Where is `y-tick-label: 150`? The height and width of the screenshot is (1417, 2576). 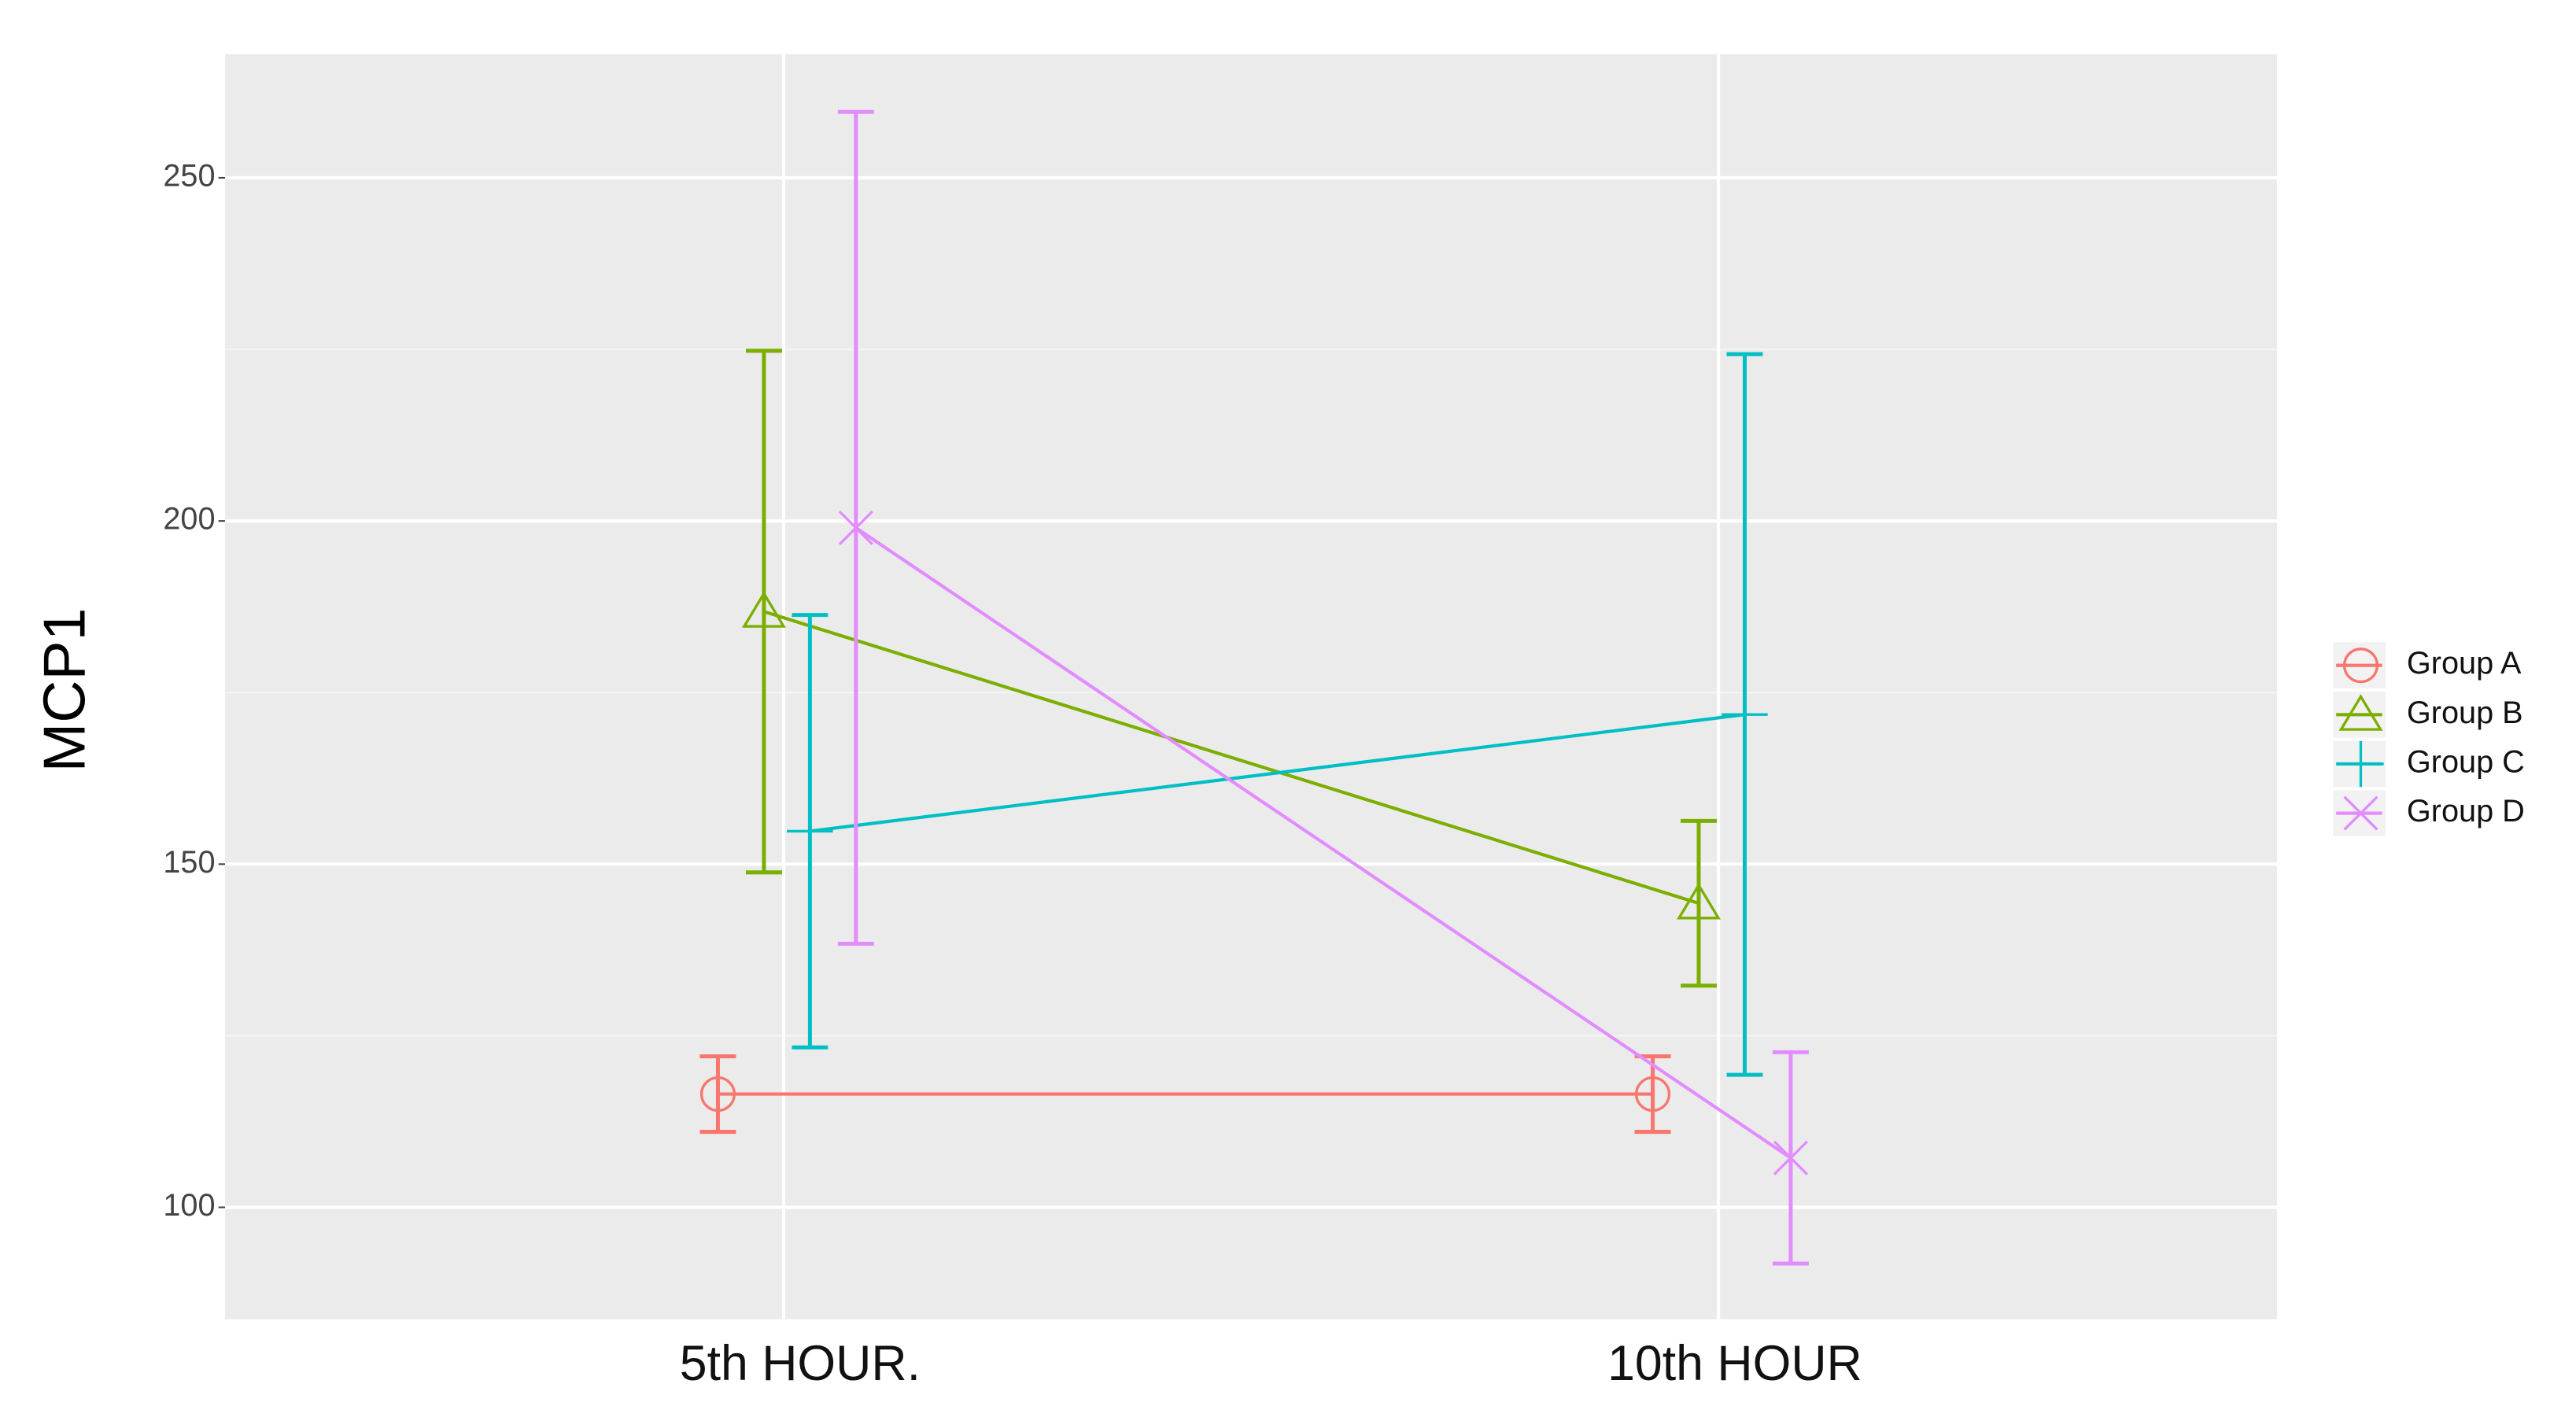
y-tick-label: 150 is located at coordinates (189, 862).